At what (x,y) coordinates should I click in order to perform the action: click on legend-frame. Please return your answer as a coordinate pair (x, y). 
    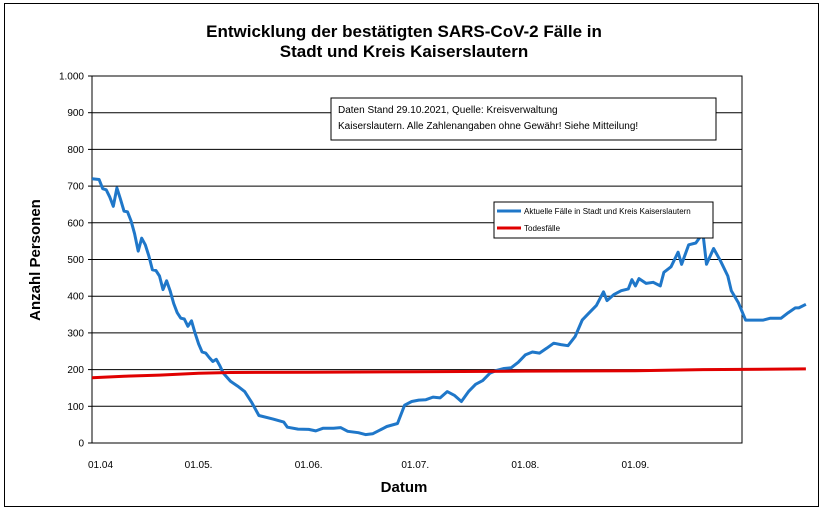
    Looking at the image, I should click on (603, 220).